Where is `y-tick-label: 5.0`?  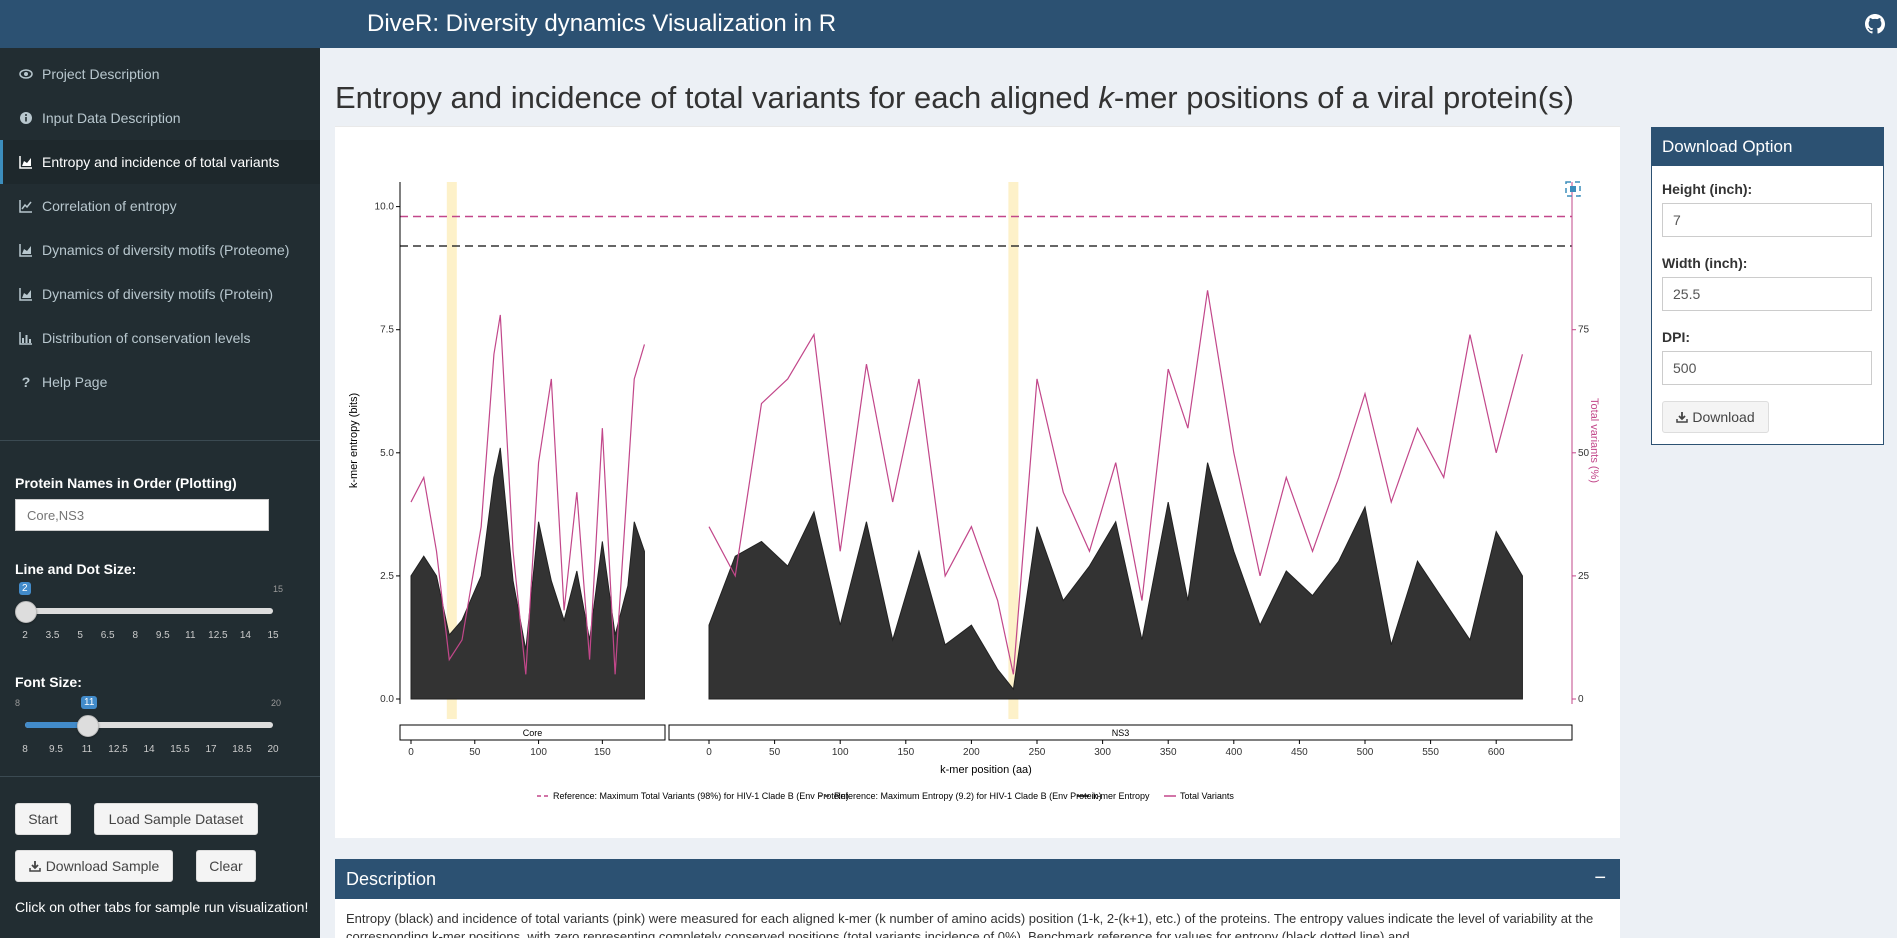
y-tick-label: 5.0 is located at coordinates (387, 453).